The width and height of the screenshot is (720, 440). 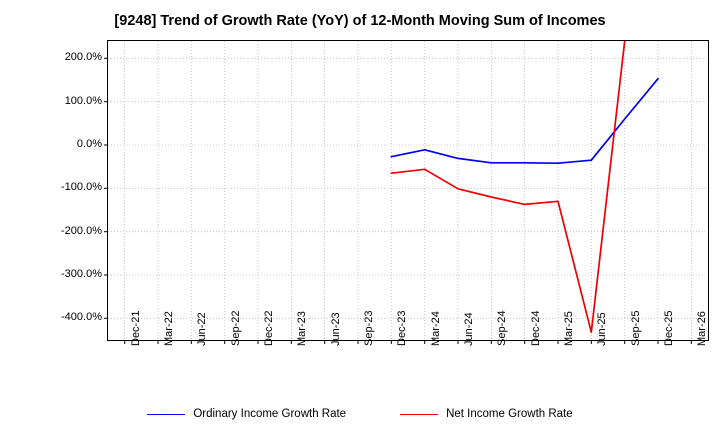 What do you see at coordinates (89, 144) in the screenshot?
I see `y-tick-label: 0.0%` at bounding box center [89, 144].